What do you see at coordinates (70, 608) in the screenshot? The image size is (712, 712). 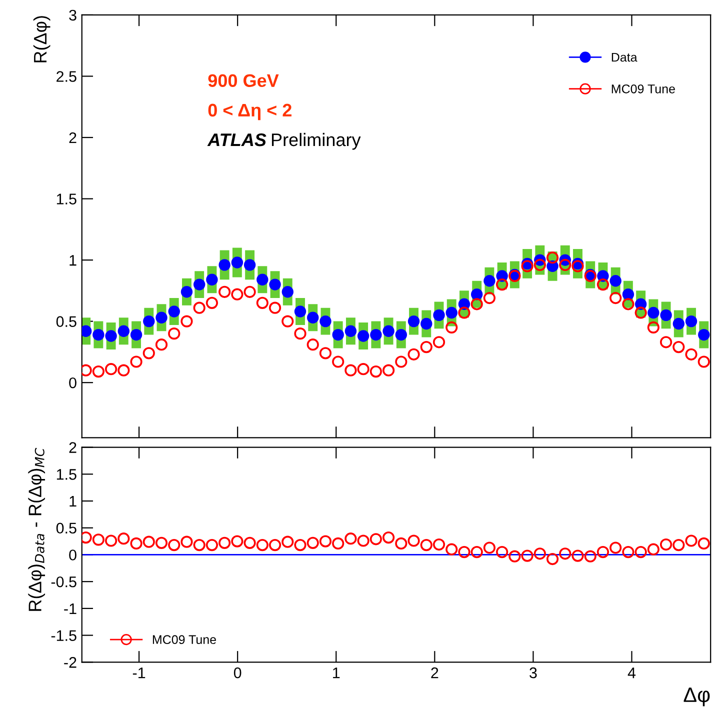 I see `y-tick-label: -1` at bounding box center [70, 608].